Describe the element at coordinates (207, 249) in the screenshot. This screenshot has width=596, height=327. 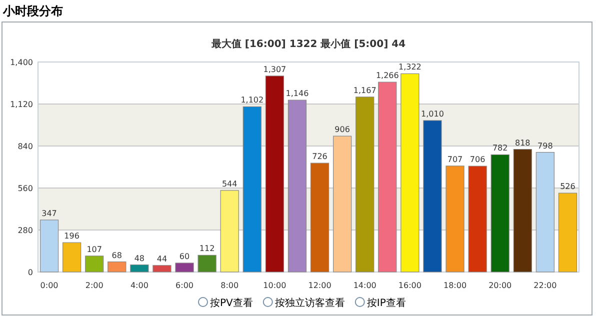
I see `data-label: 112` at that location.